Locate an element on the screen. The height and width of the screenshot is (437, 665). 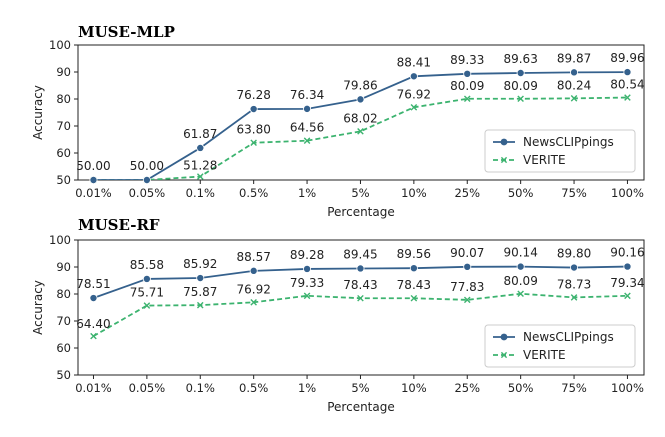
x-axis-label: Percentage is located at coordinates (361, 212).